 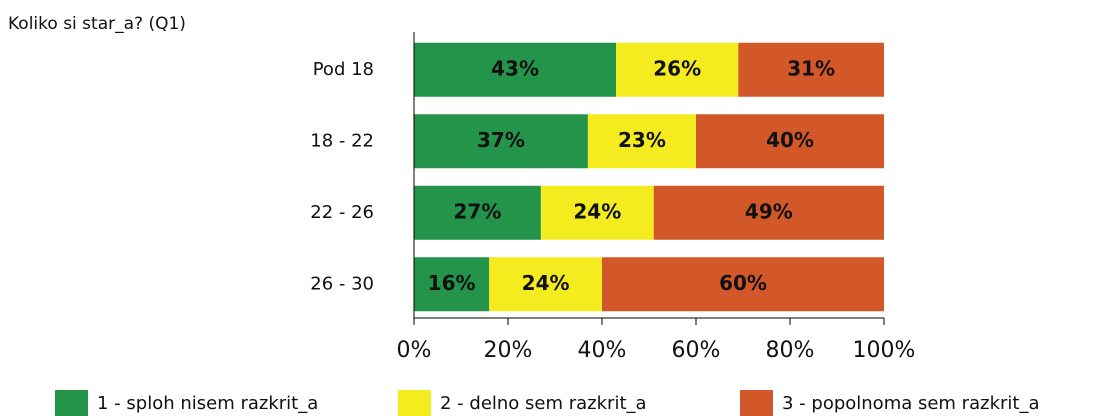 I want to click on data-label: 23%, so click(x=642, y=140).